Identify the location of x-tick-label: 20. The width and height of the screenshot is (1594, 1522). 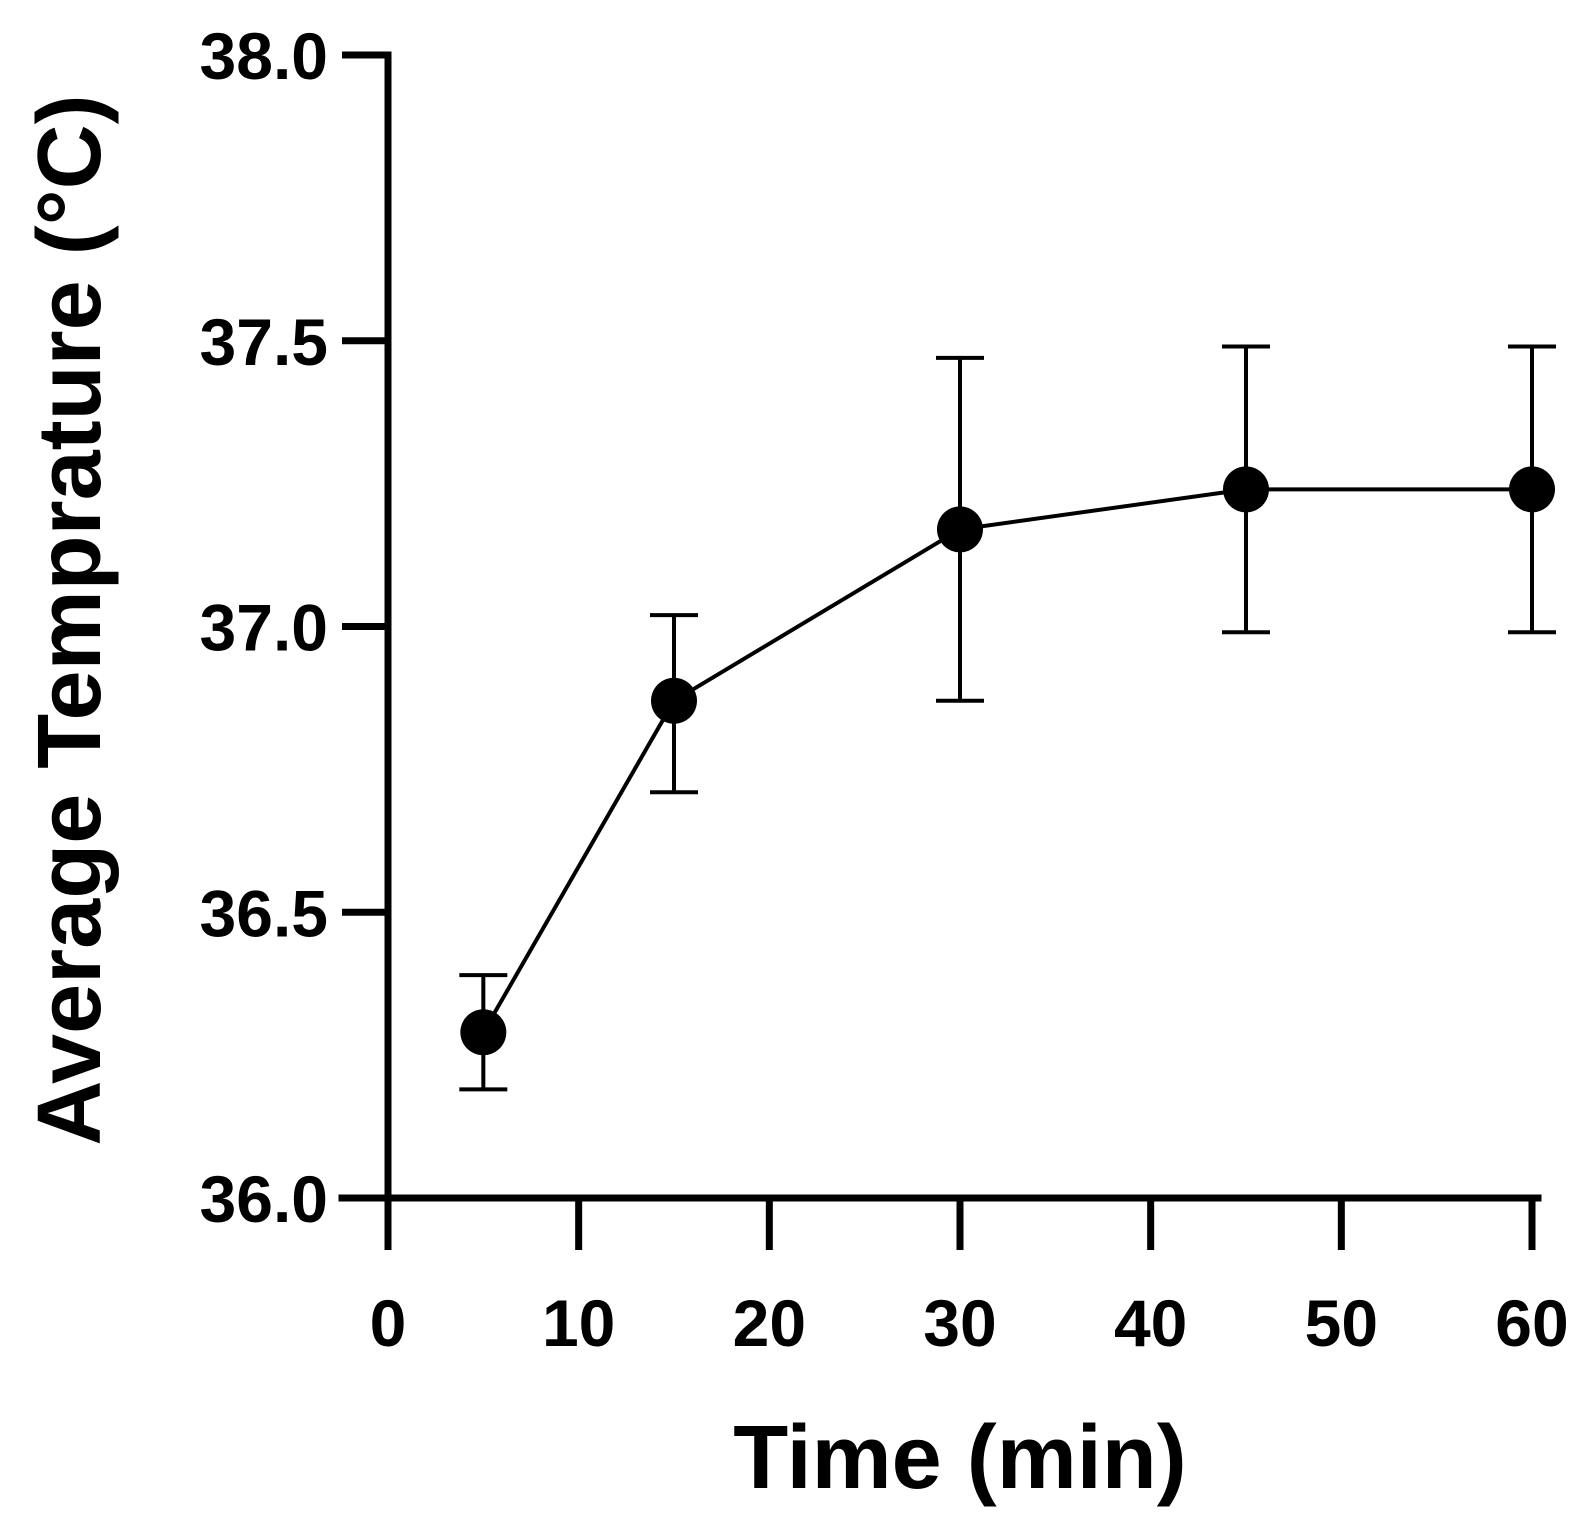
(769, 1323).